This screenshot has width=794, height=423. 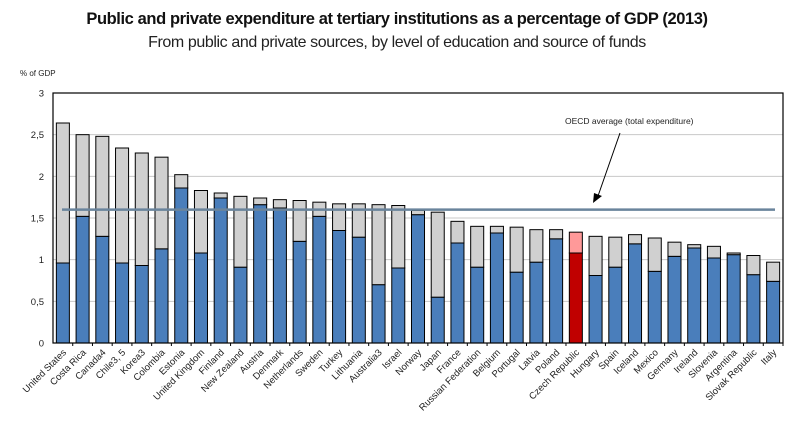 I want to click on y-tick-label: 1,5, so click(x=37, y=219).